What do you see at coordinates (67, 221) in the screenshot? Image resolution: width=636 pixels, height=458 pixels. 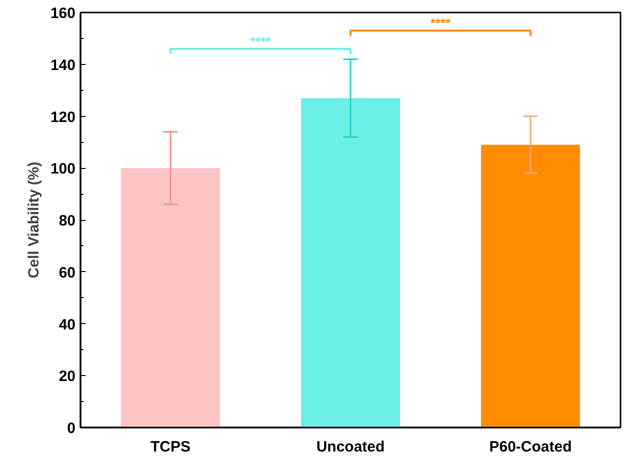 I see `y-tick-label: 80` at bounding box center [67, 221].